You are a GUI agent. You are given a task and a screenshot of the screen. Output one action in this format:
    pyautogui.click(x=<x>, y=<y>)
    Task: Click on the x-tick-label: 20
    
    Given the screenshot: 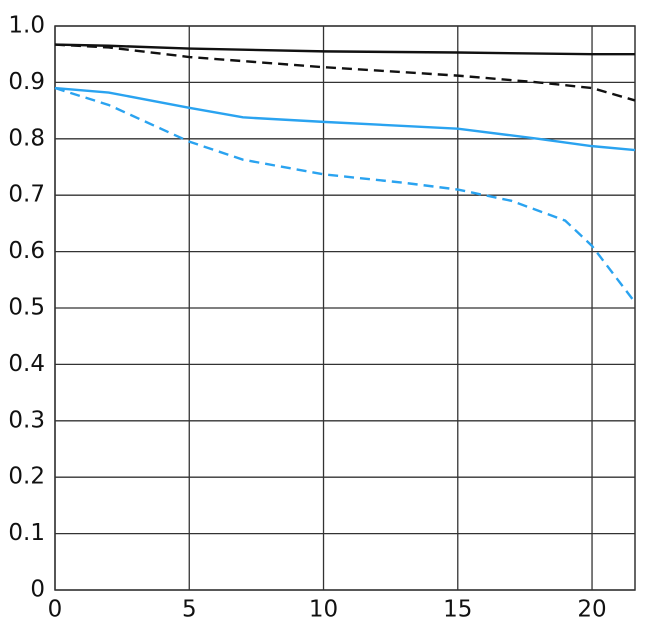 What is the action you would take?
    pyautogui.click(x=591, y=610)
    